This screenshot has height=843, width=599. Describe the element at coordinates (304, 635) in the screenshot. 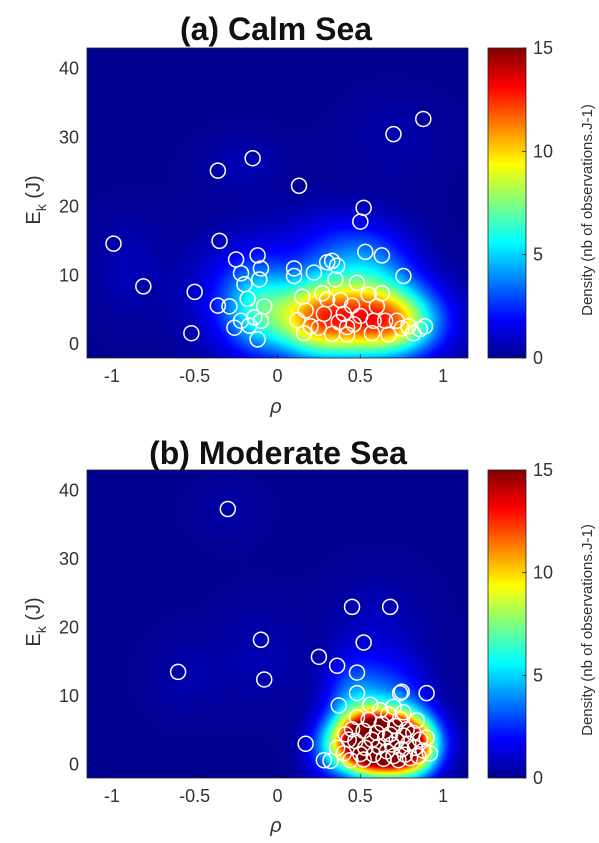

I see `scatter-markers` at that location.